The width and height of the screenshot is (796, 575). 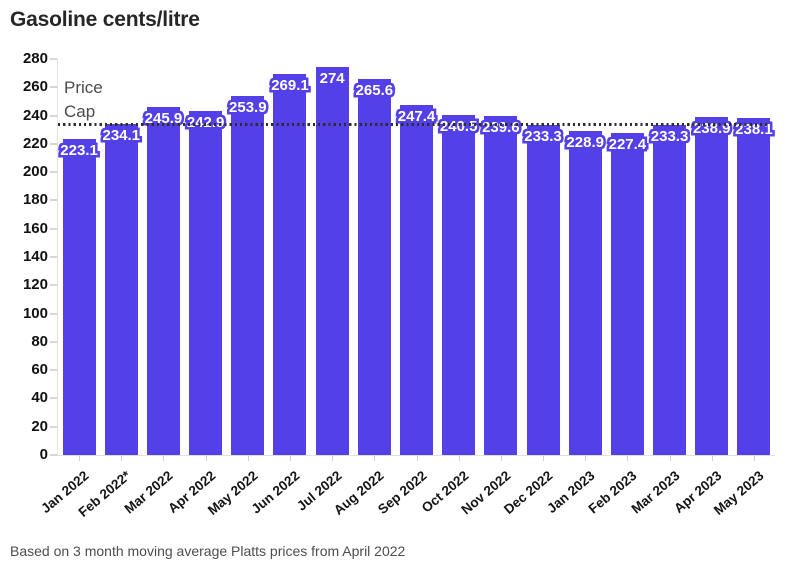 I want to click on y-axis-tick-label: 240, so click(x=35, y=115).